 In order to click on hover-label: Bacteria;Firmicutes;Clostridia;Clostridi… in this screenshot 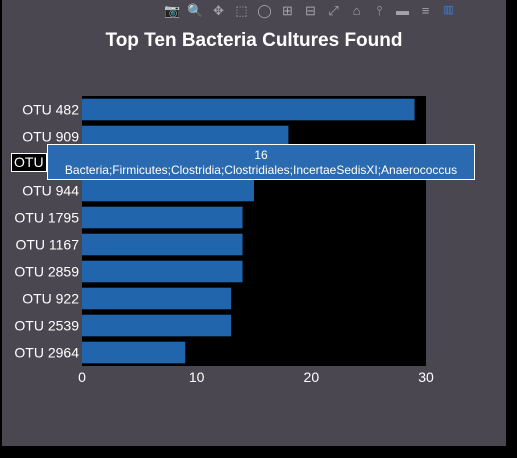, I will do `click(261, 170)`.